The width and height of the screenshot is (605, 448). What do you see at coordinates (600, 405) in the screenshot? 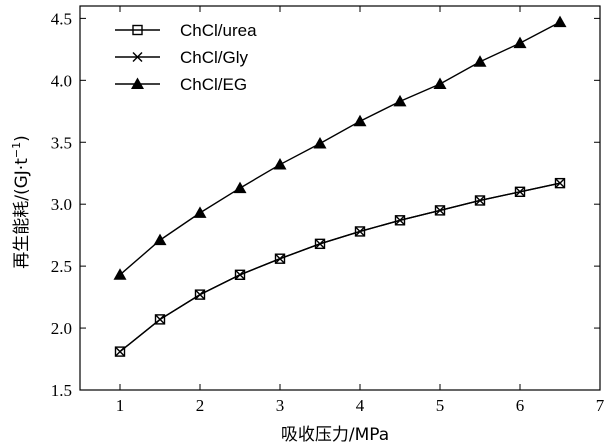
I see `x-tick-label: 7` at bounding box center [600, 405].